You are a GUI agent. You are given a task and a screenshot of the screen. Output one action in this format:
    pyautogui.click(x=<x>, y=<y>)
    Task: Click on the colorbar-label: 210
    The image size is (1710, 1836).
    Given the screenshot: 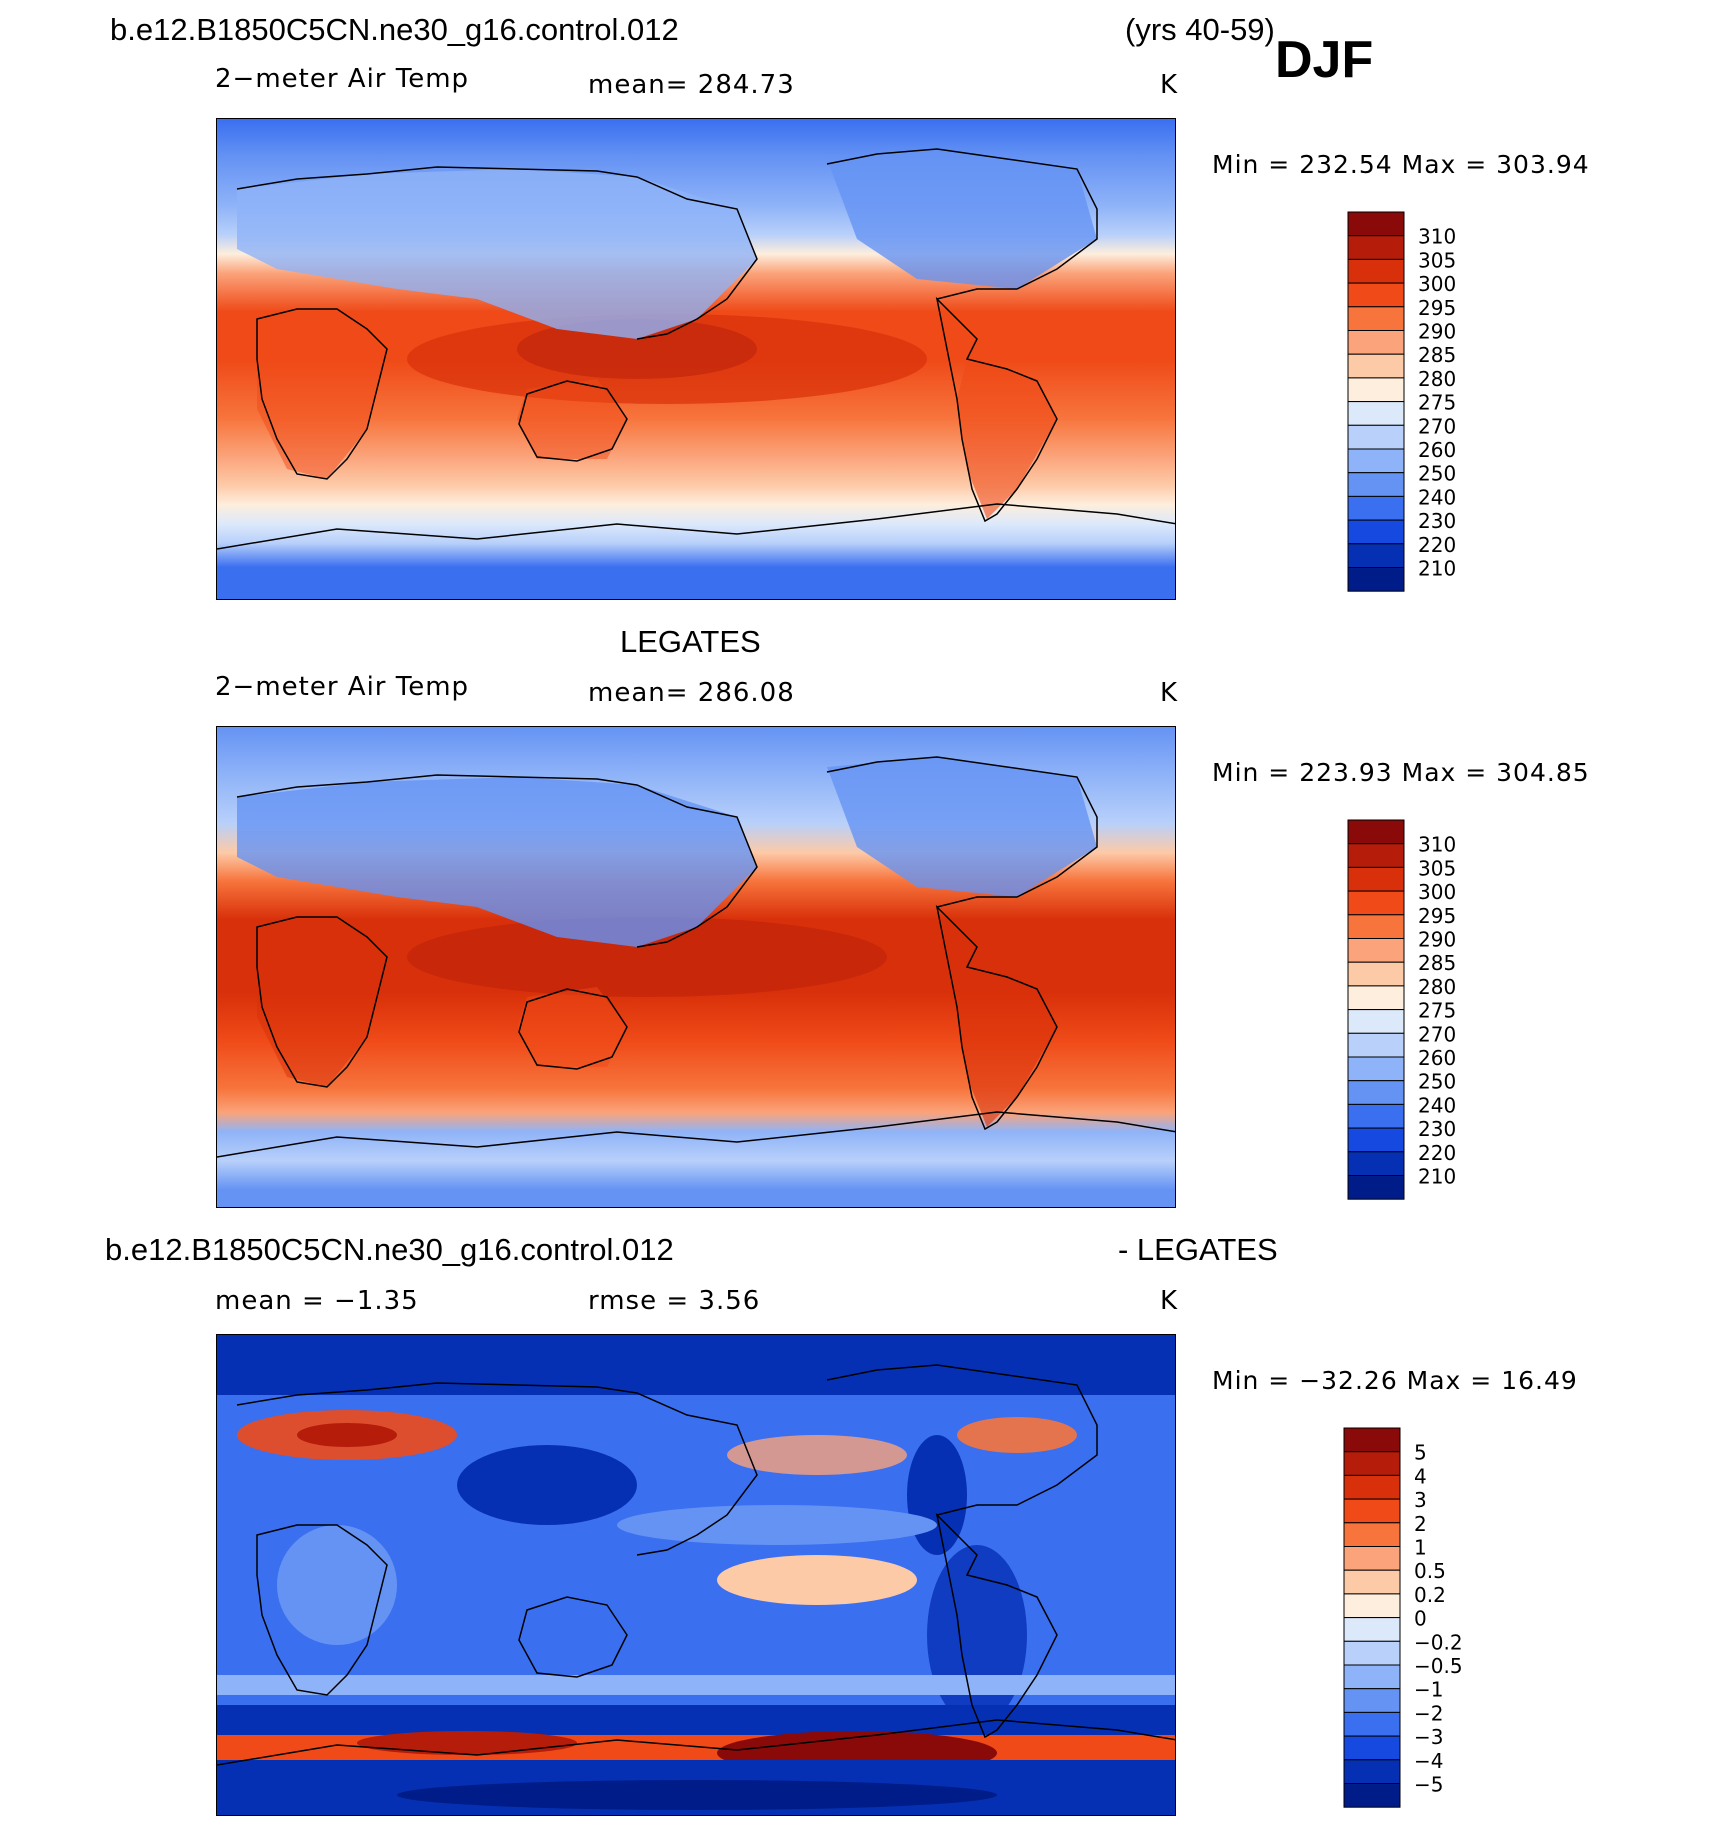 What is the action you would take?
    pyautogui.click(x=1437, y=569)
    